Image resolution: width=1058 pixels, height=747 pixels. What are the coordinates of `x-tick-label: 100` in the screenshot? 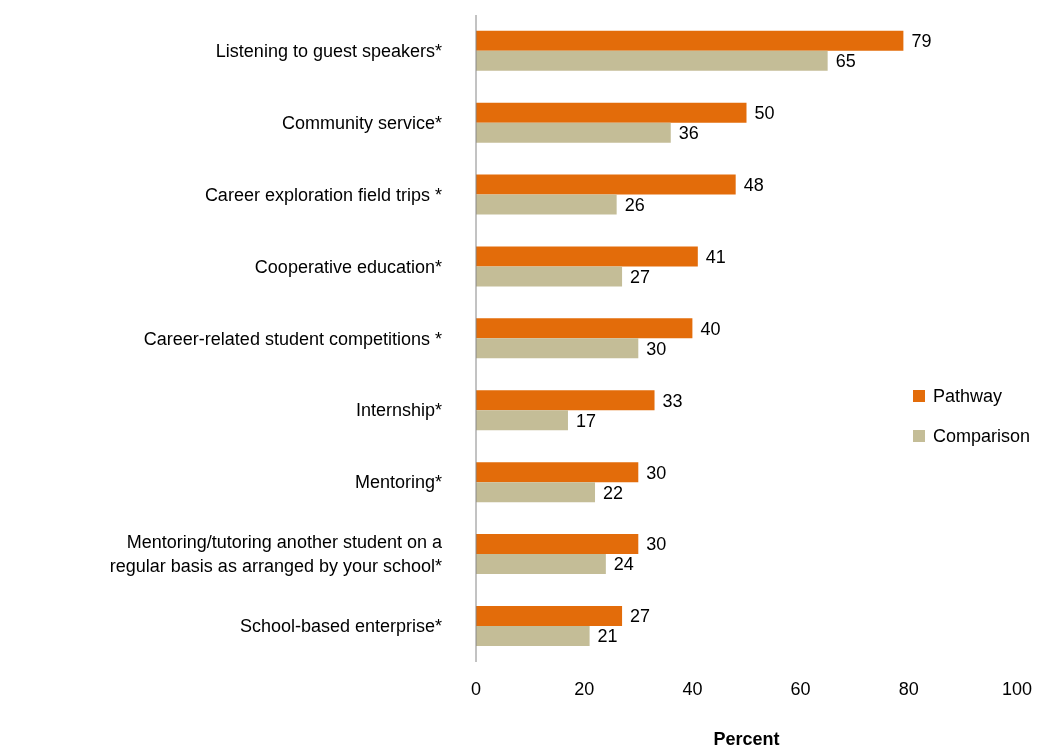 It's located at (1017, 688).